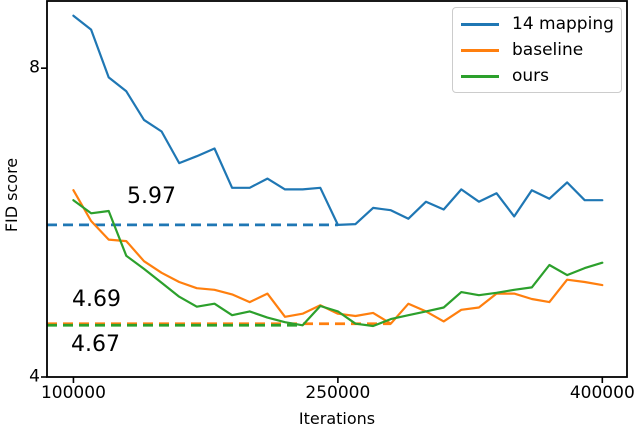 Image resolution: width=634 pixels, height=428 pixels. I want to click on x-tick-label-400000: 400000, so click(601, 393).